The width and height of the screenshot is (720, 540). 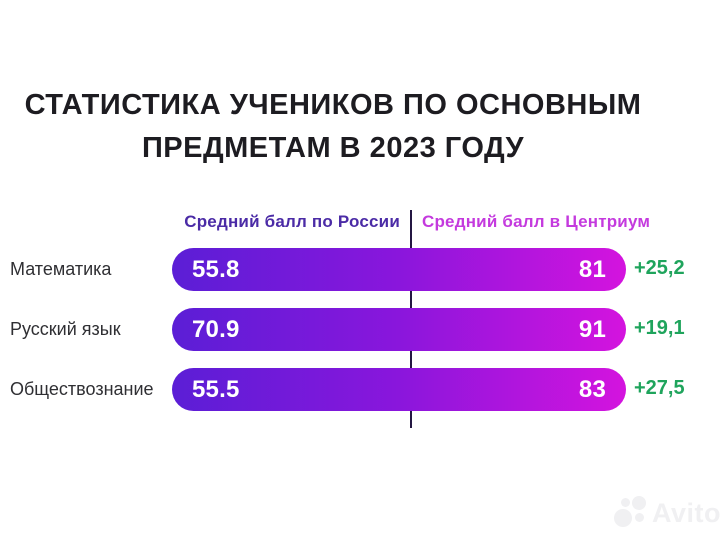 What do you see at coordinates (399, 329) in the screenshot?
I see `gradient-bar: 70.9 91` at bounding box center [399, 329].